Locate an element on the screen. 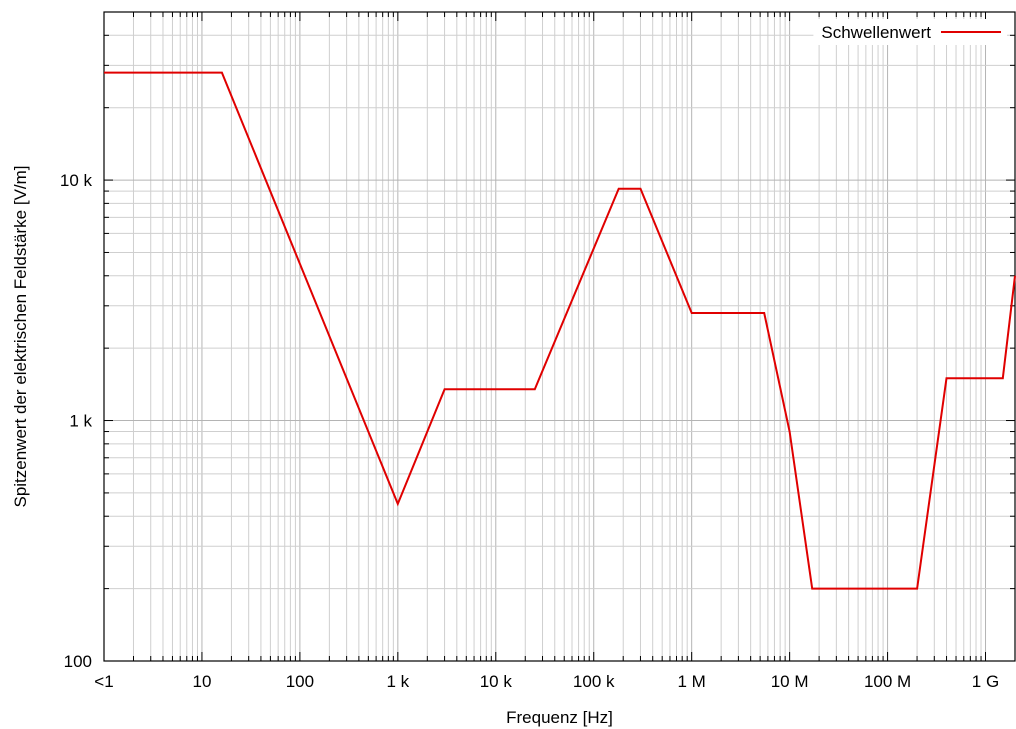 The width and height of the screenshot is (1016, 729). x-tick-label: 100 M is located at coordinates (887, 681).